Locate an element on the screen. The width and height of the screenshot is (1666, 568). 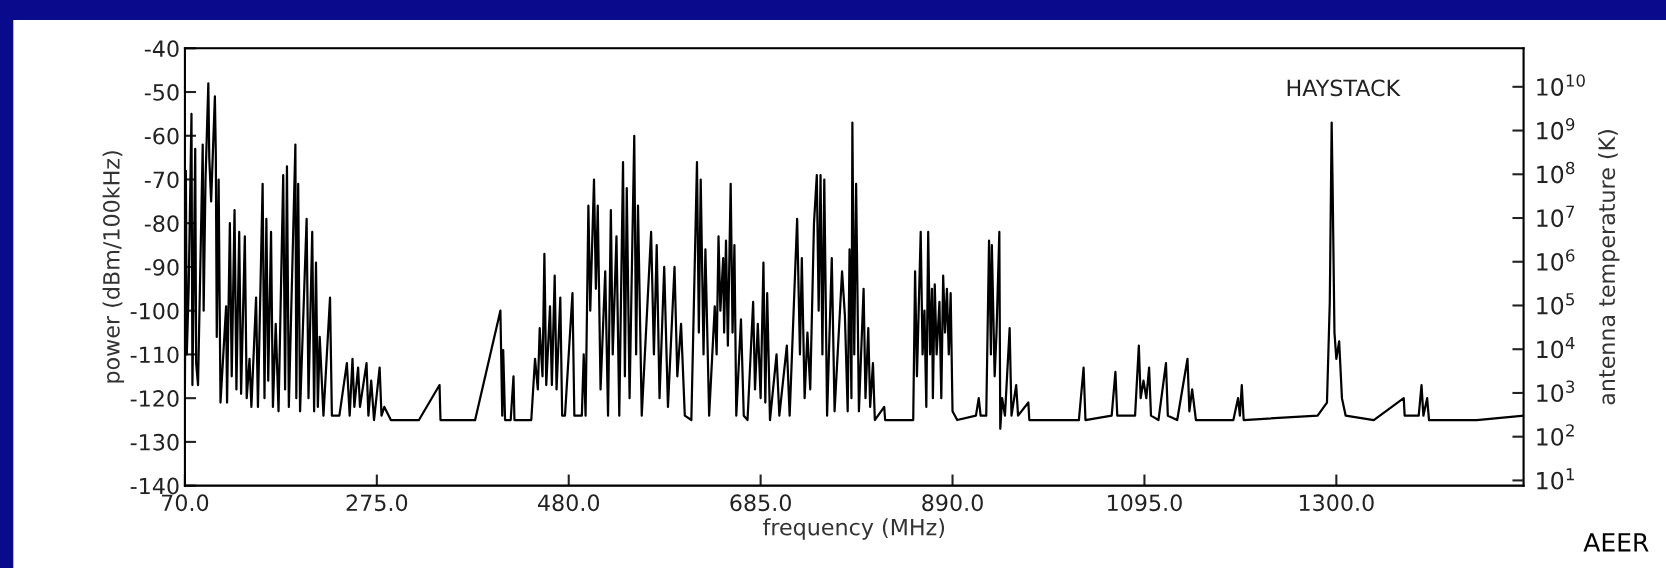
x-tick-label: 685.0 is located at coordinates (760, 503).